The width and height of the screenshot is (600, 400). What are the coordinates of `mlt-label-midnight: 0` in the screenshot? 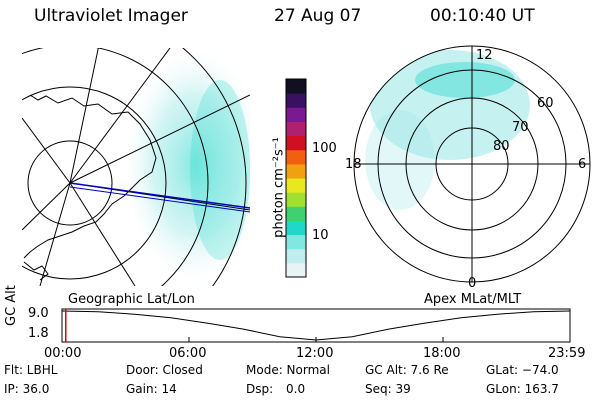 It's located at (472, 283).